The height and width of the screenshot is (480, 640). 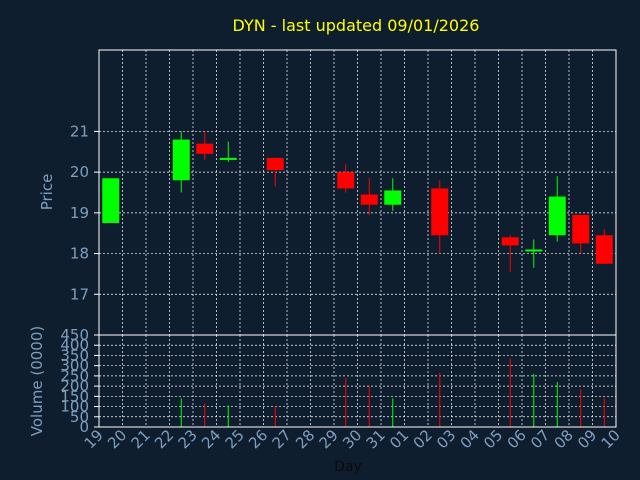 What do you see at coordinates (356, 25) in the screenshot?
I see `chart-title: DYN - last updated 09/01/2026` at bounding box center [356, 25].